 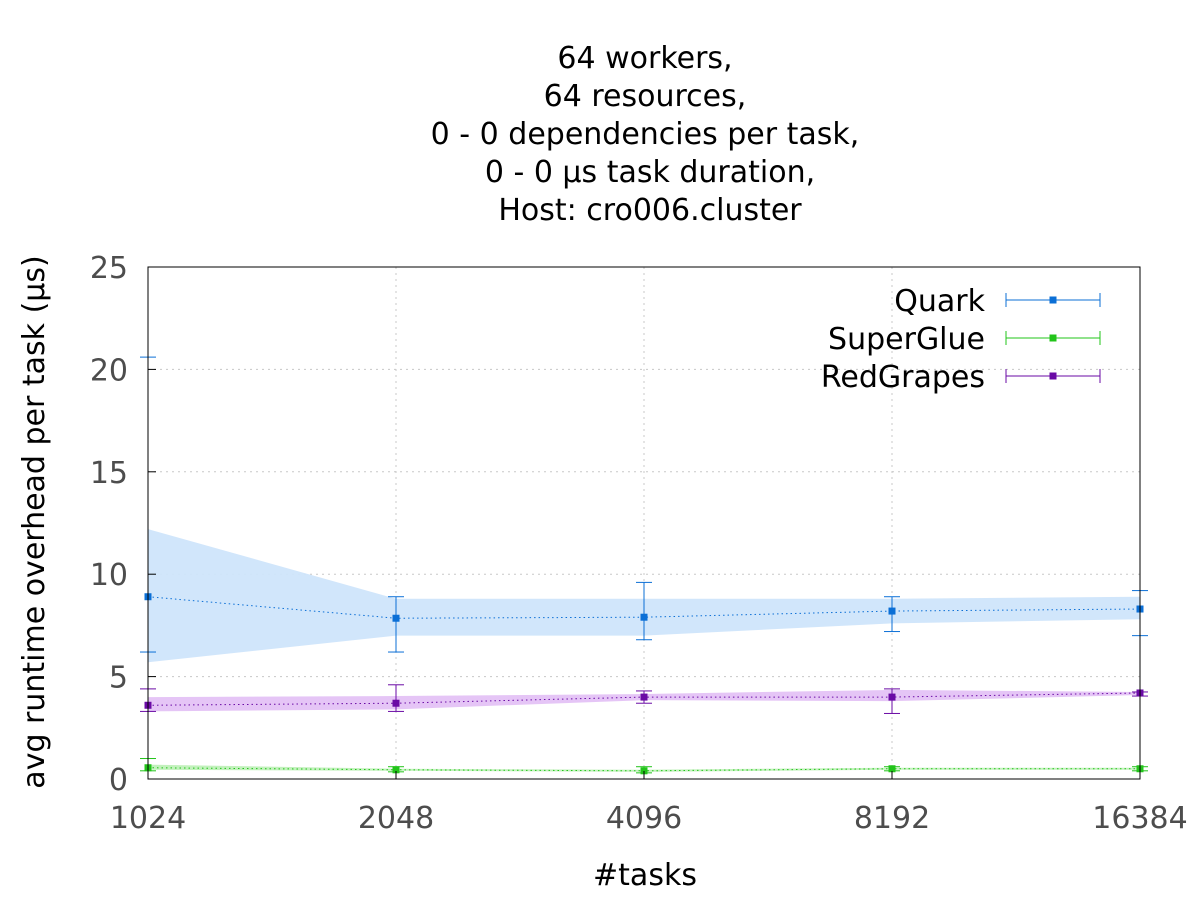 I want to click on title-line-2: 64 resources,, so click(x=645, y=96).